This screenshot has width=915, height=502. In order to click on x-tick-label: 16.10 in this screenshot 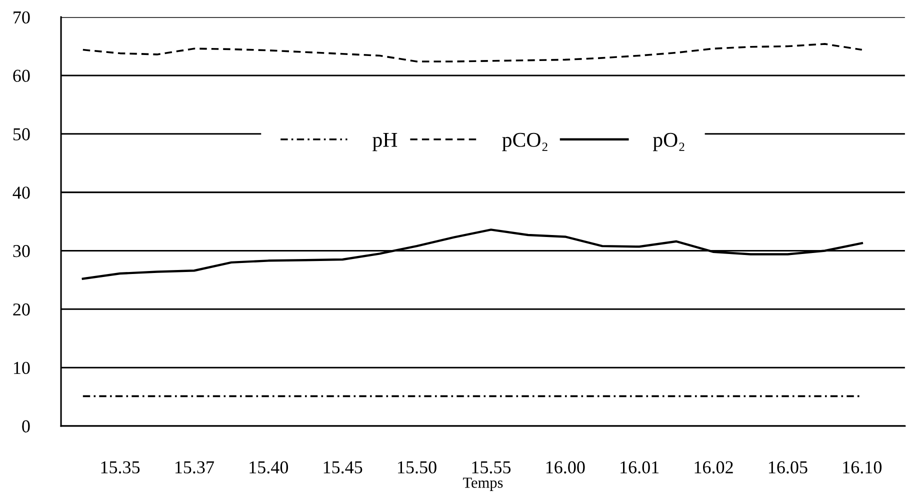, I will do `click(862, 467)`.